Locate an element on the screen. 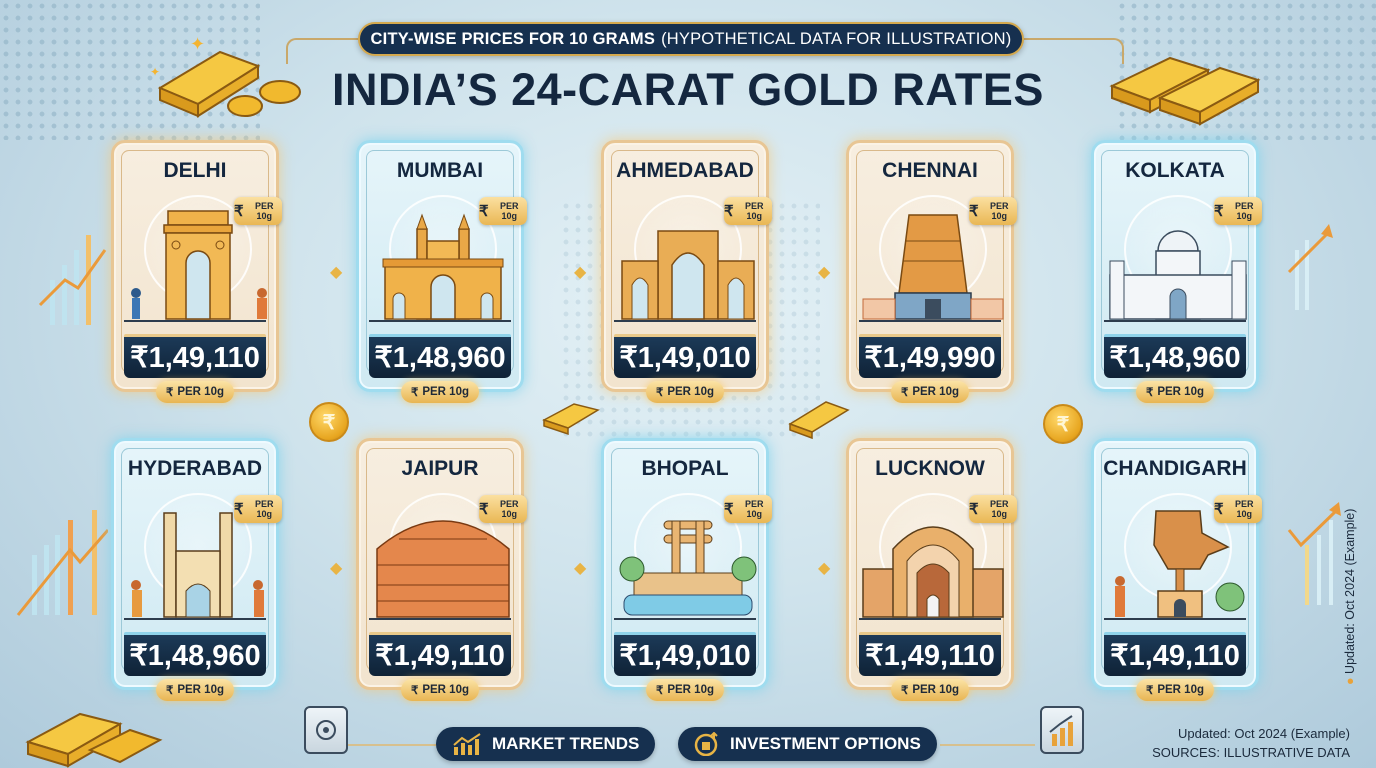 The width and height of the screenshot is (1376, 768). city-card-bhopal: BHOPAL ₹ PER 10g ₹1,49,010 ₹ PER 10g is located at coordinates (686, 569).